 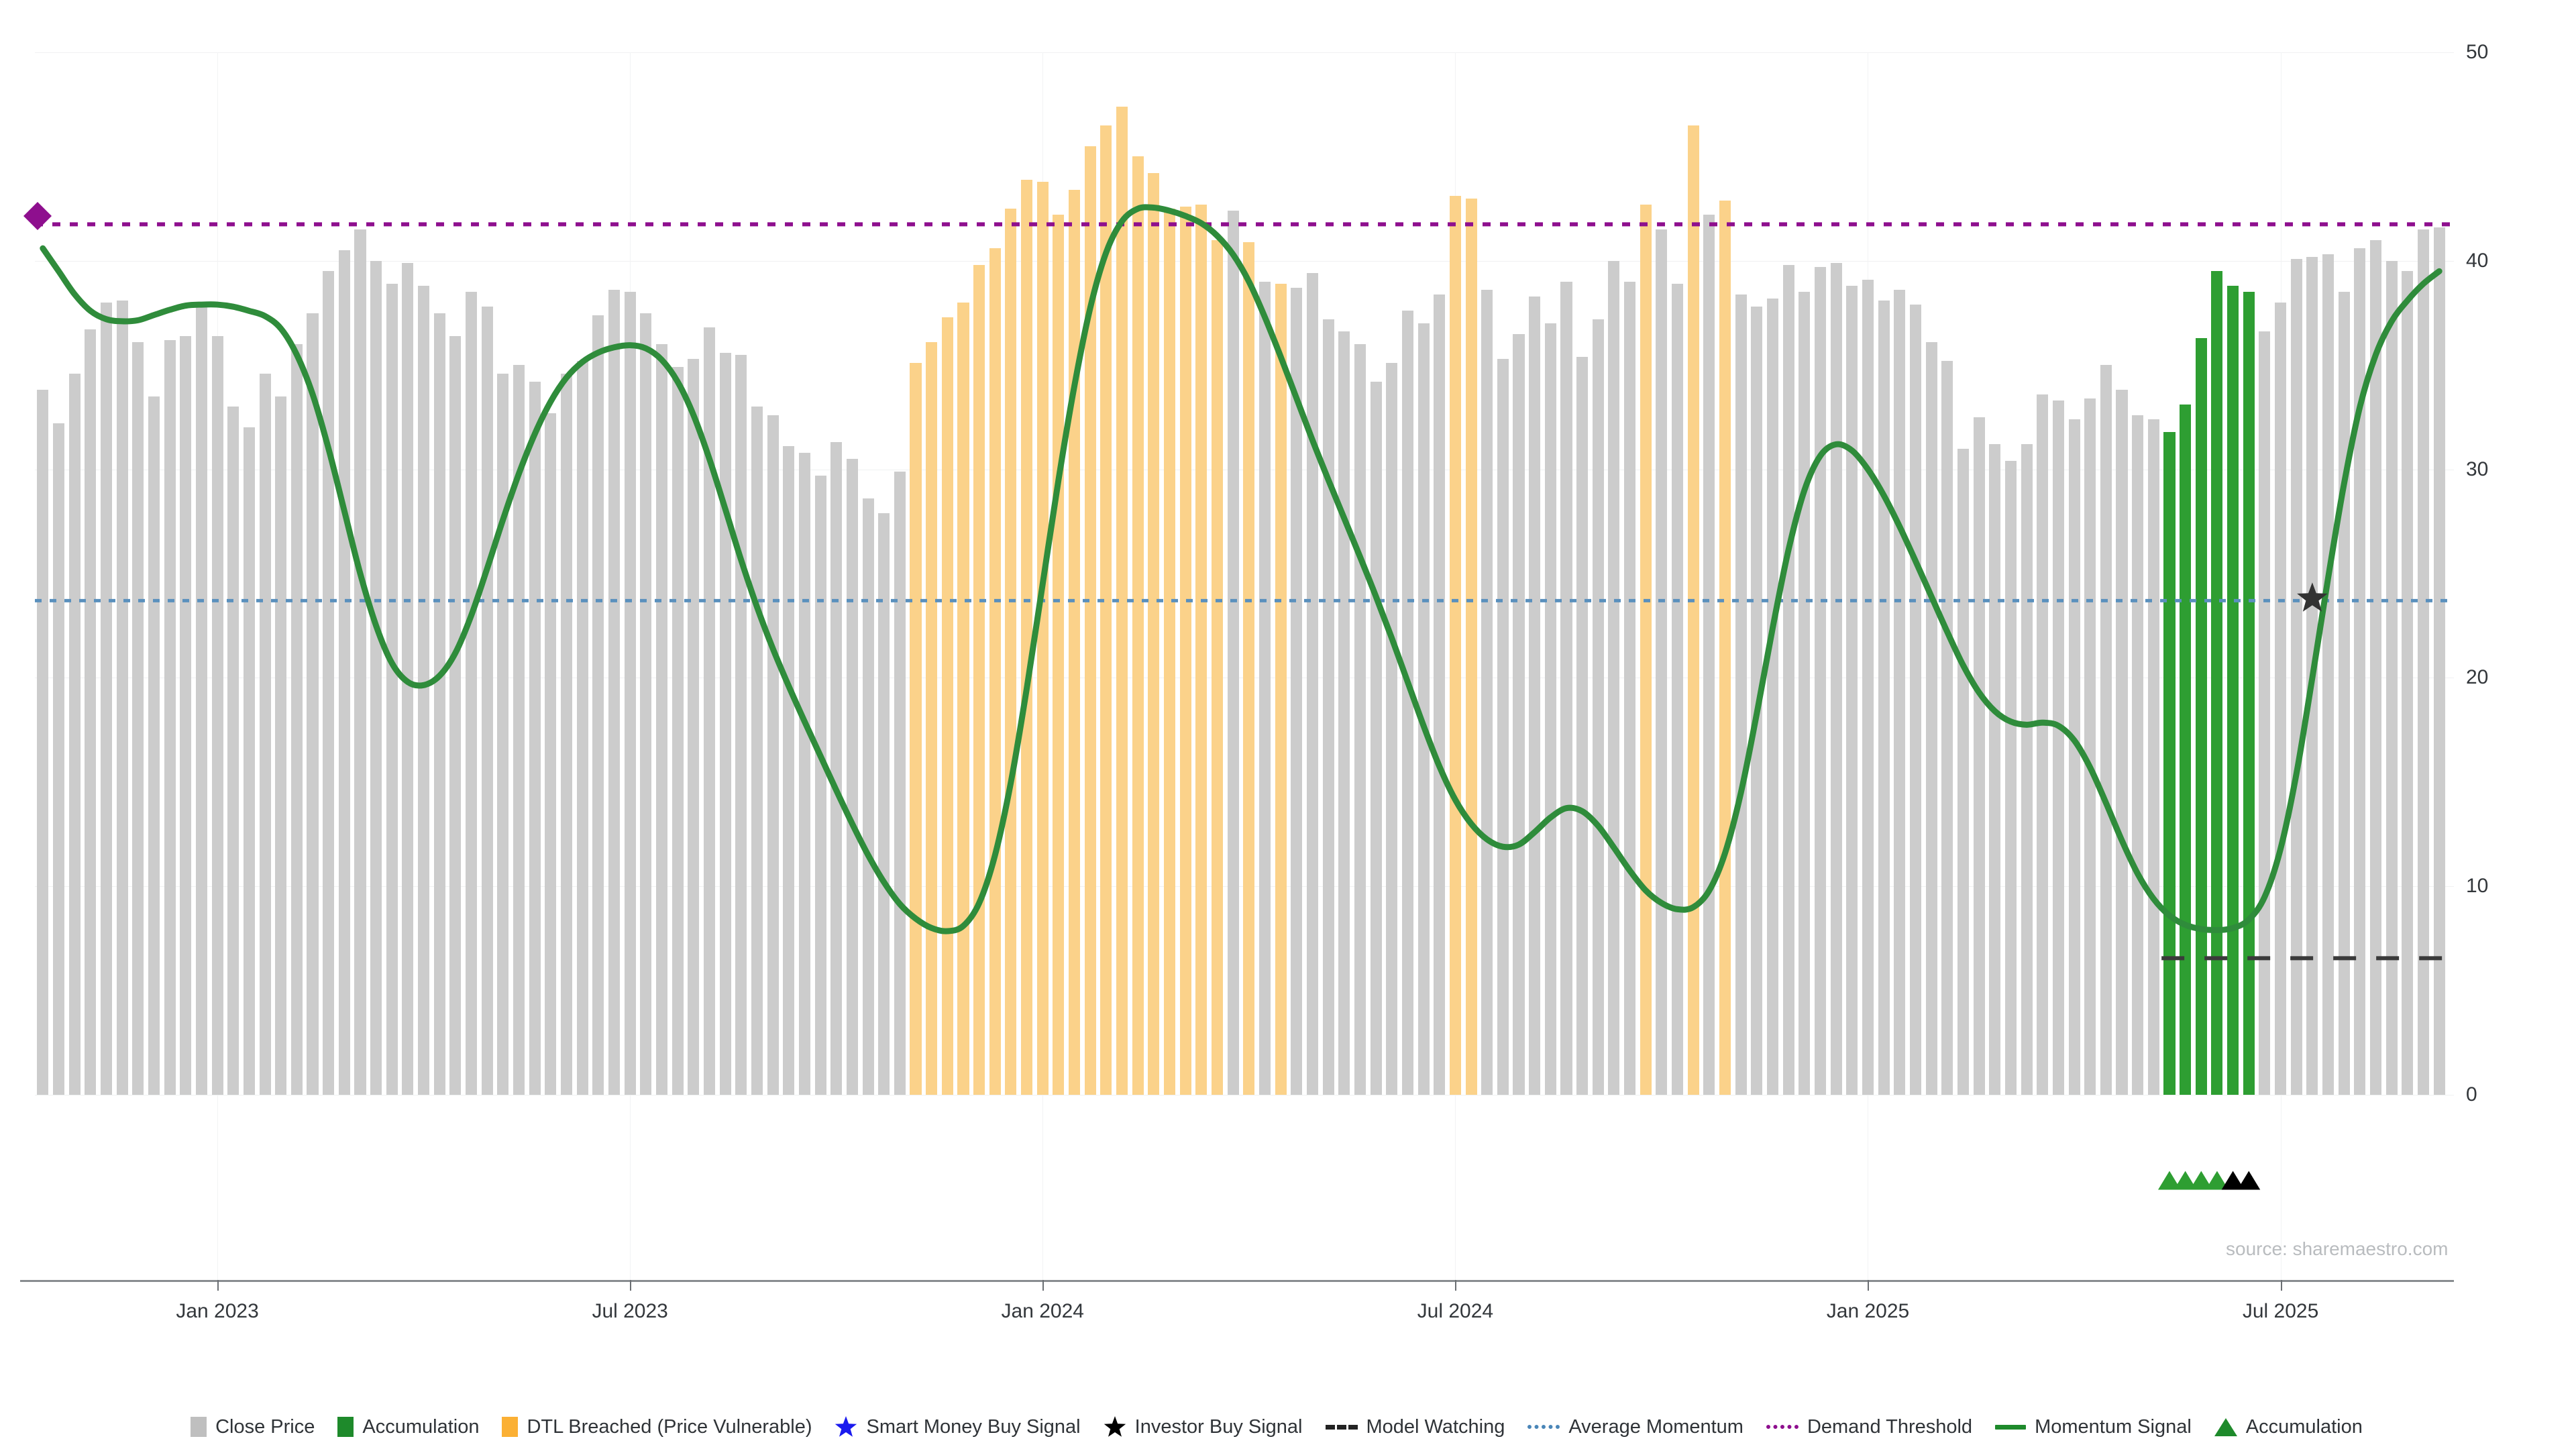 I want to click on smart-money-buy-signal-marker, so click(x=37, y=215).